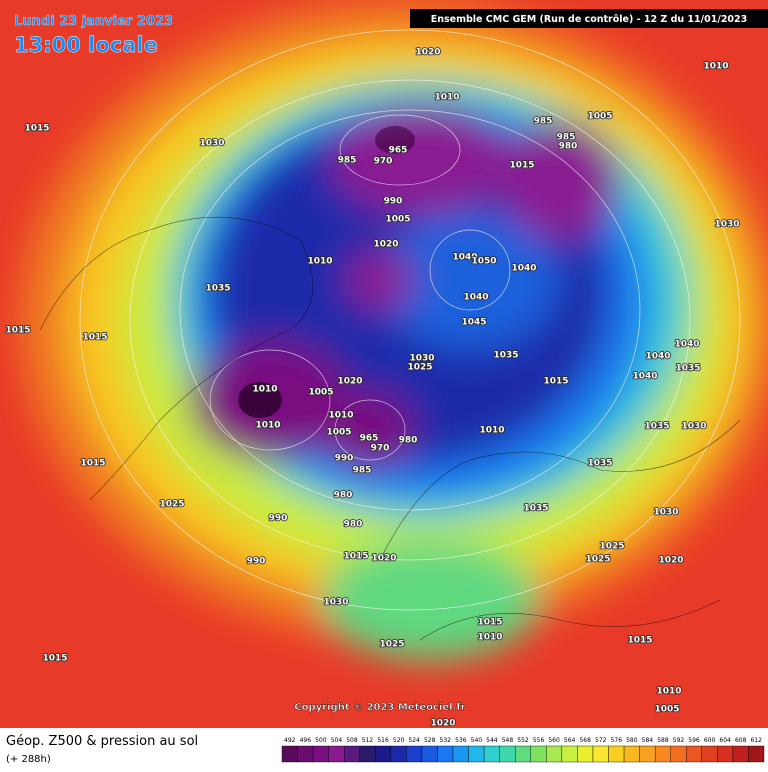 This screenshot has width=768, height=772. Describe the element at coordinates (321, 740) in the screenshot. I see `scale-label: 500` at that location.